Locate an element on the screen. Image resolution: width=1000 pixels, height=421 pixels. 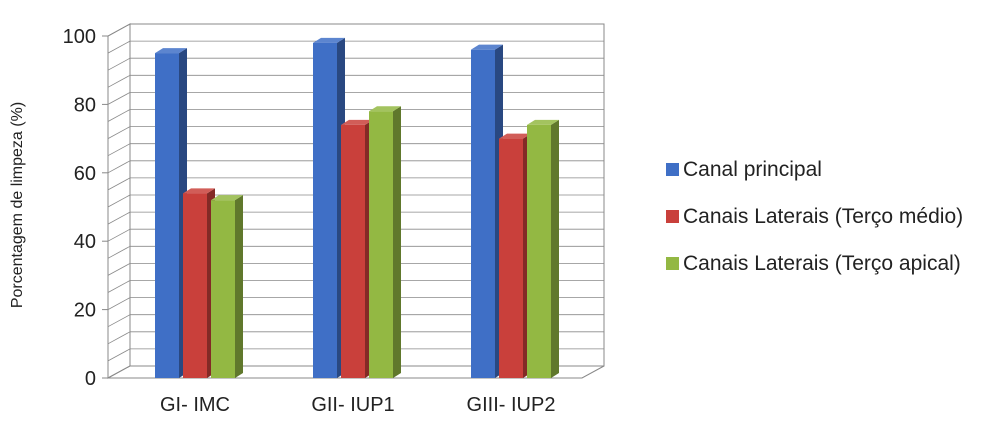
x-axis-ticks: GI- IMC GII- IUP1 GIII- IUP2 is located at coordinates (357, 405).